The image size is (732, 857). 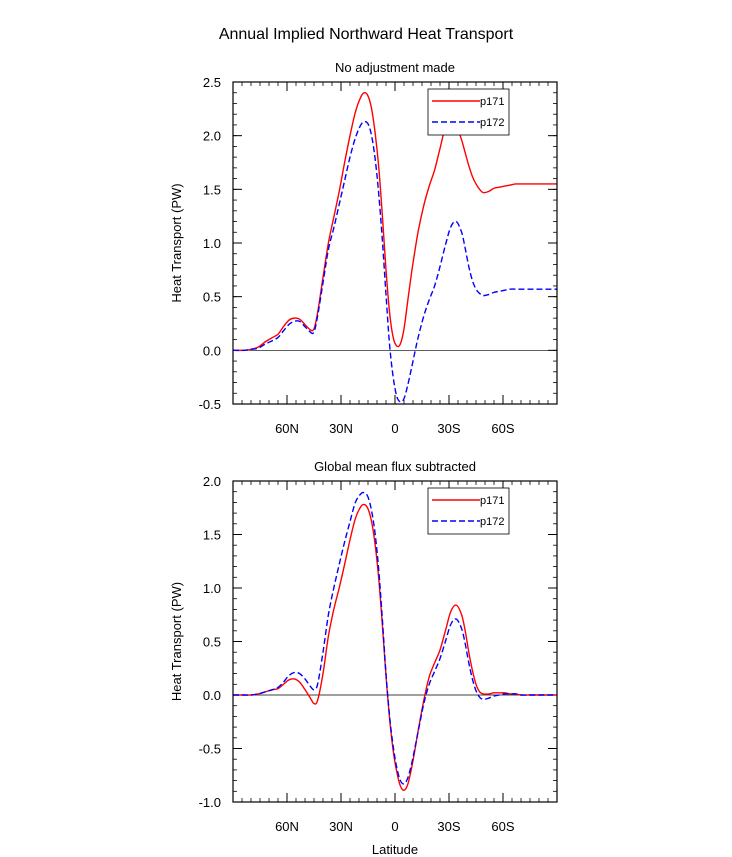 What do you see at coordinates (366, 34) in the screenshot?
I see `figure-title: Annual Implied Northward Heat Transport` at bounding box center [366, 34].